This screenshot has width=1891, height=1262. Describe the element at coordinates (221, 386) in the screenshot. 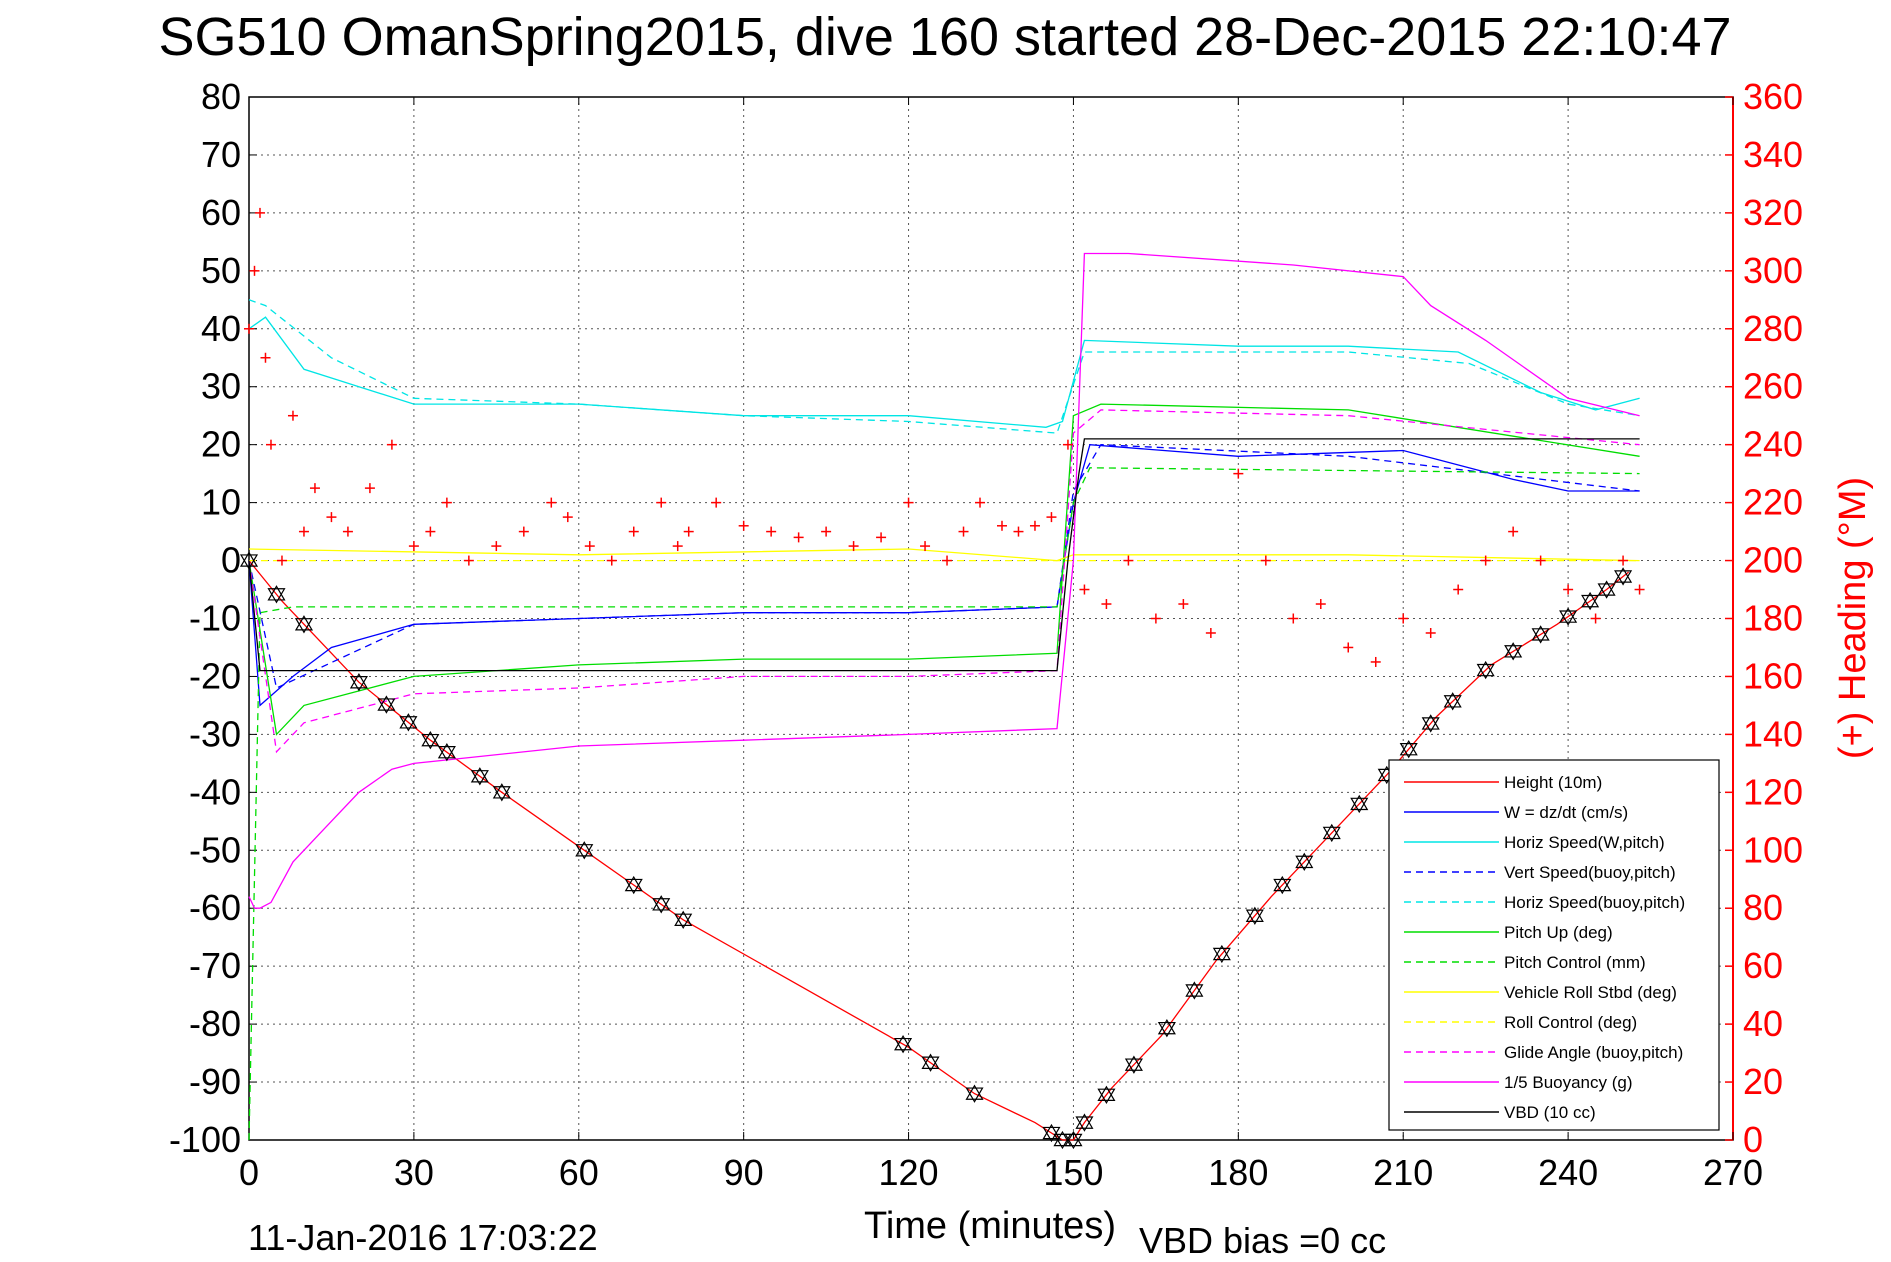

I see `y-tick-label: 30` at that location.